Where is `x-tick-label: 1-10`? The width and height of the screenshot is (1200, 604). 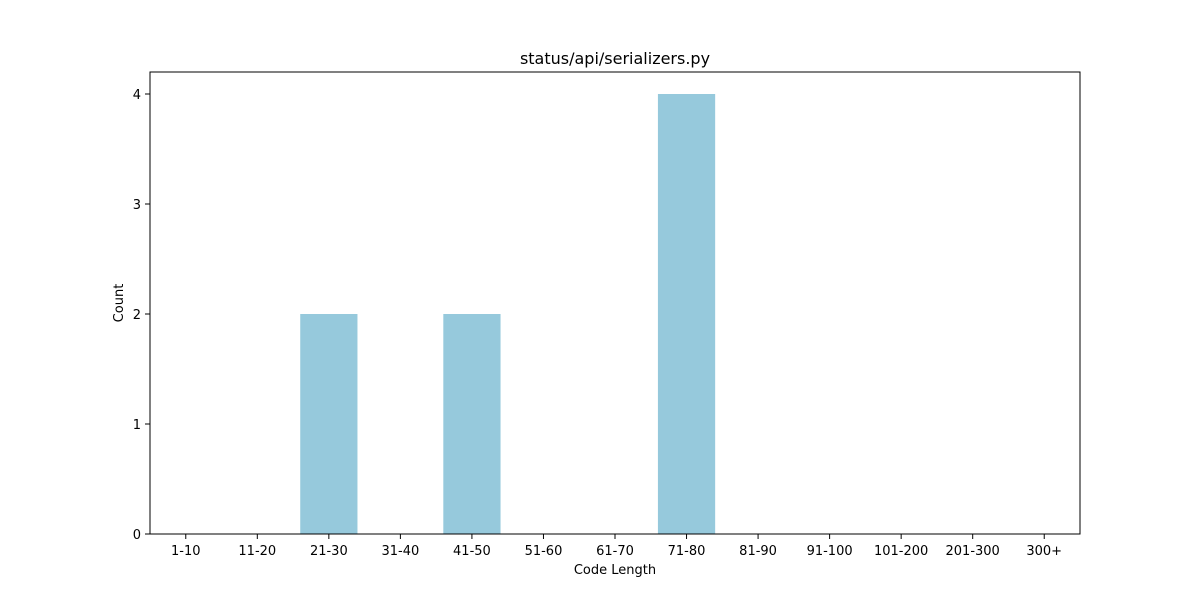
x-tick-label: 1-10 is located at coordinates (186, 551).